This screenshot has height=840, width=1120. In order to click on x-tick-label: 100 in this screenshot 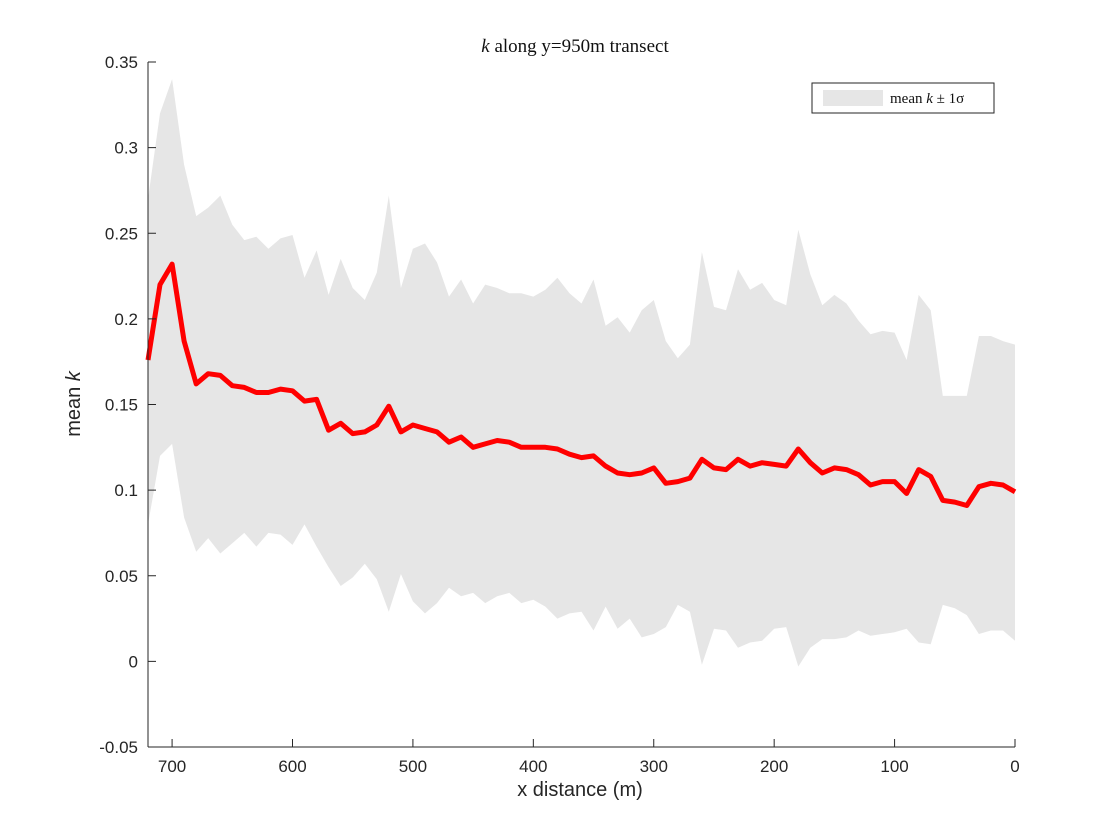, I will do `click(894, 766)`.